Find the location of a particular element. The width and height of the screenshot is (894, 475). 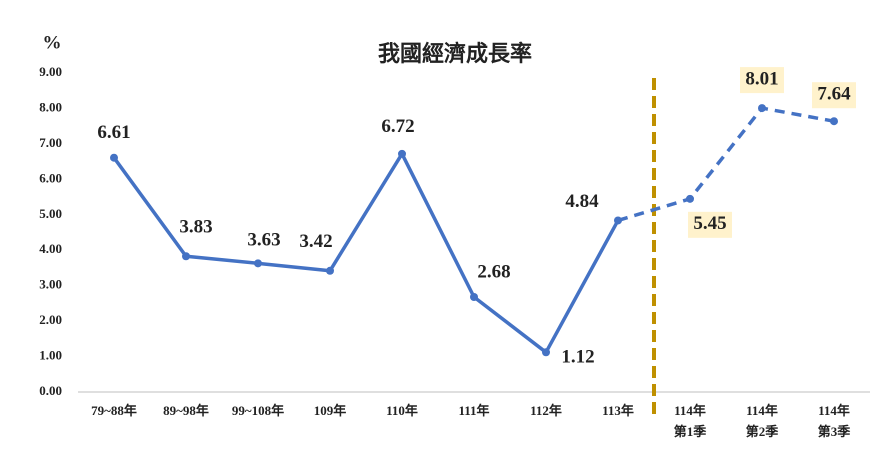

data-label: 3.42 is located at coordinates (315, 241).